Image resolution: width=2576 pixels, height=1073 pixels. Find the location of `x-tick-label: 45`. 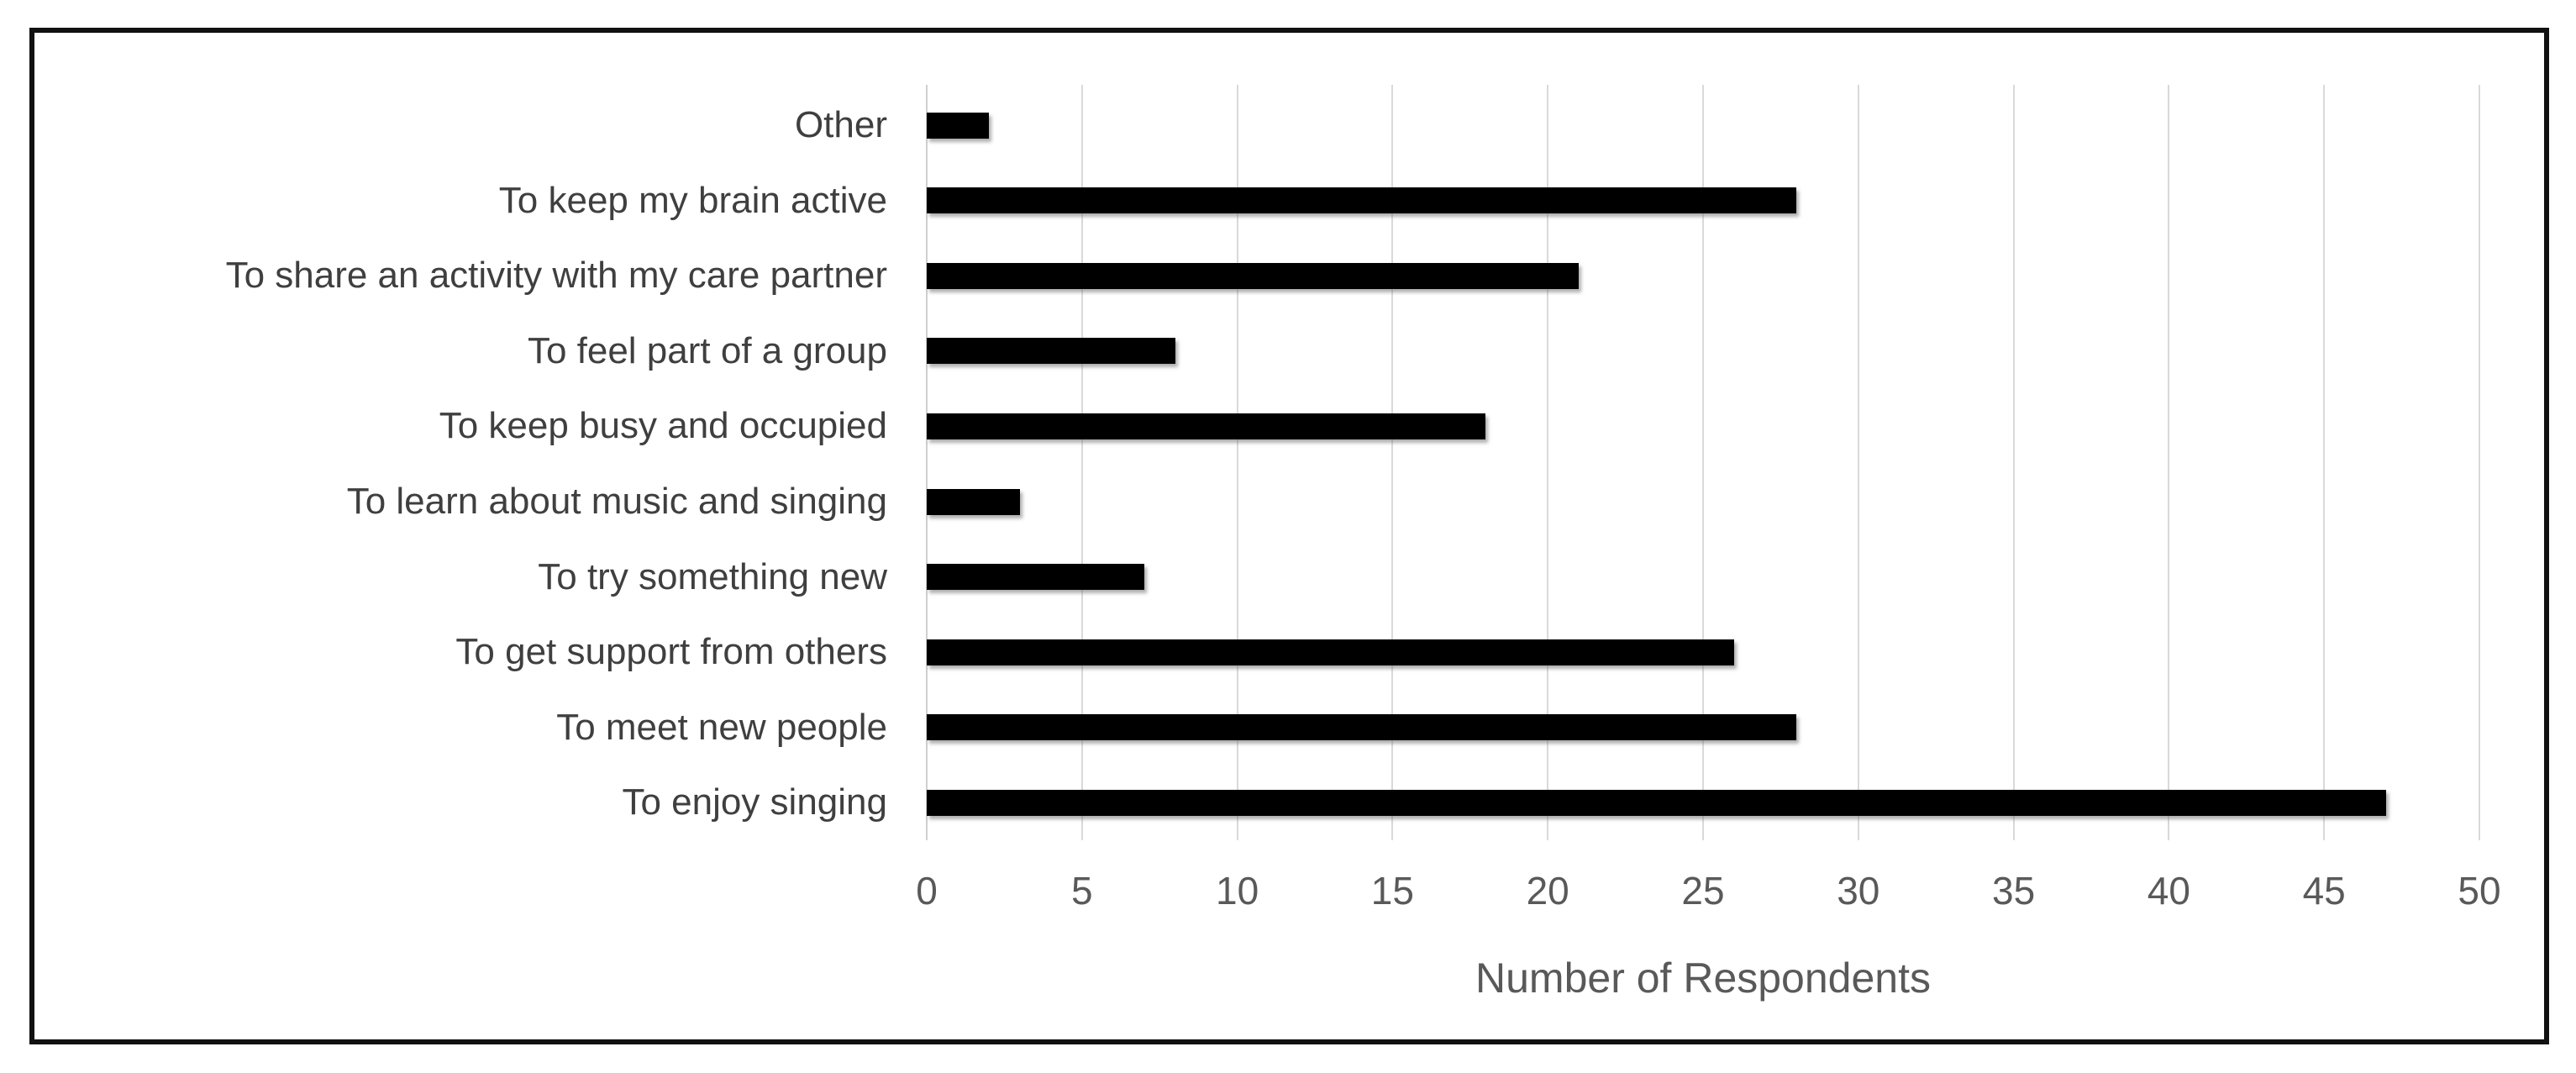

x-tick-label: 45 is located at coordinates (2324, 891).